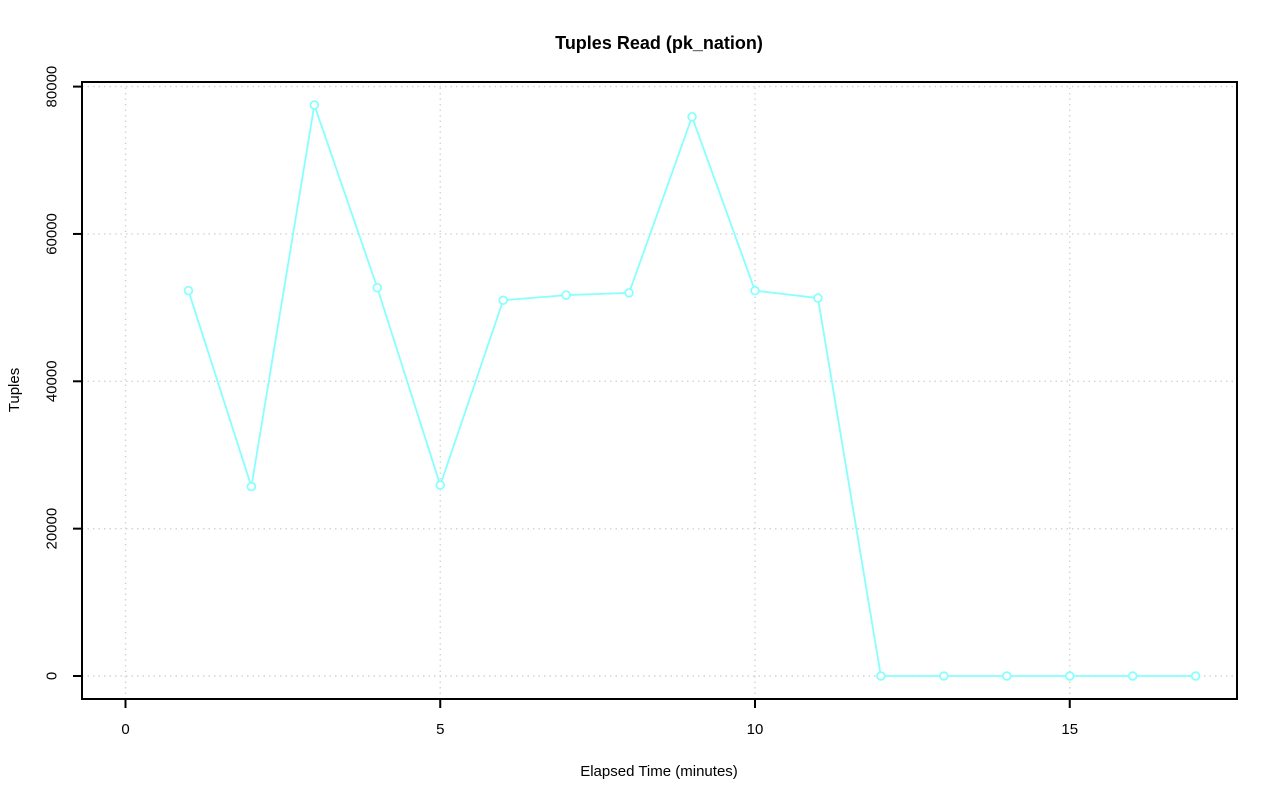 The width and height of the screenshot is (1280, 801). What do you see at coordinates (597, 704) in the screenshot?
I see `x-axis-ticks` at bounding box center [597, 704].